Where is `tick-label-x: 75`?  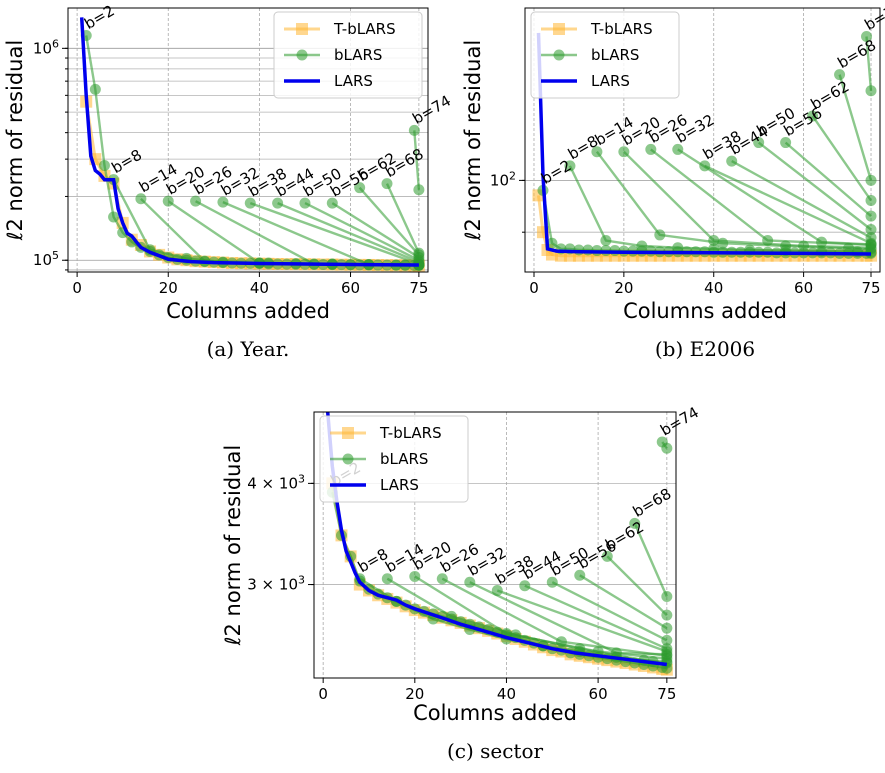
tick-label-x: 75 is located at coordinates (418, 288).